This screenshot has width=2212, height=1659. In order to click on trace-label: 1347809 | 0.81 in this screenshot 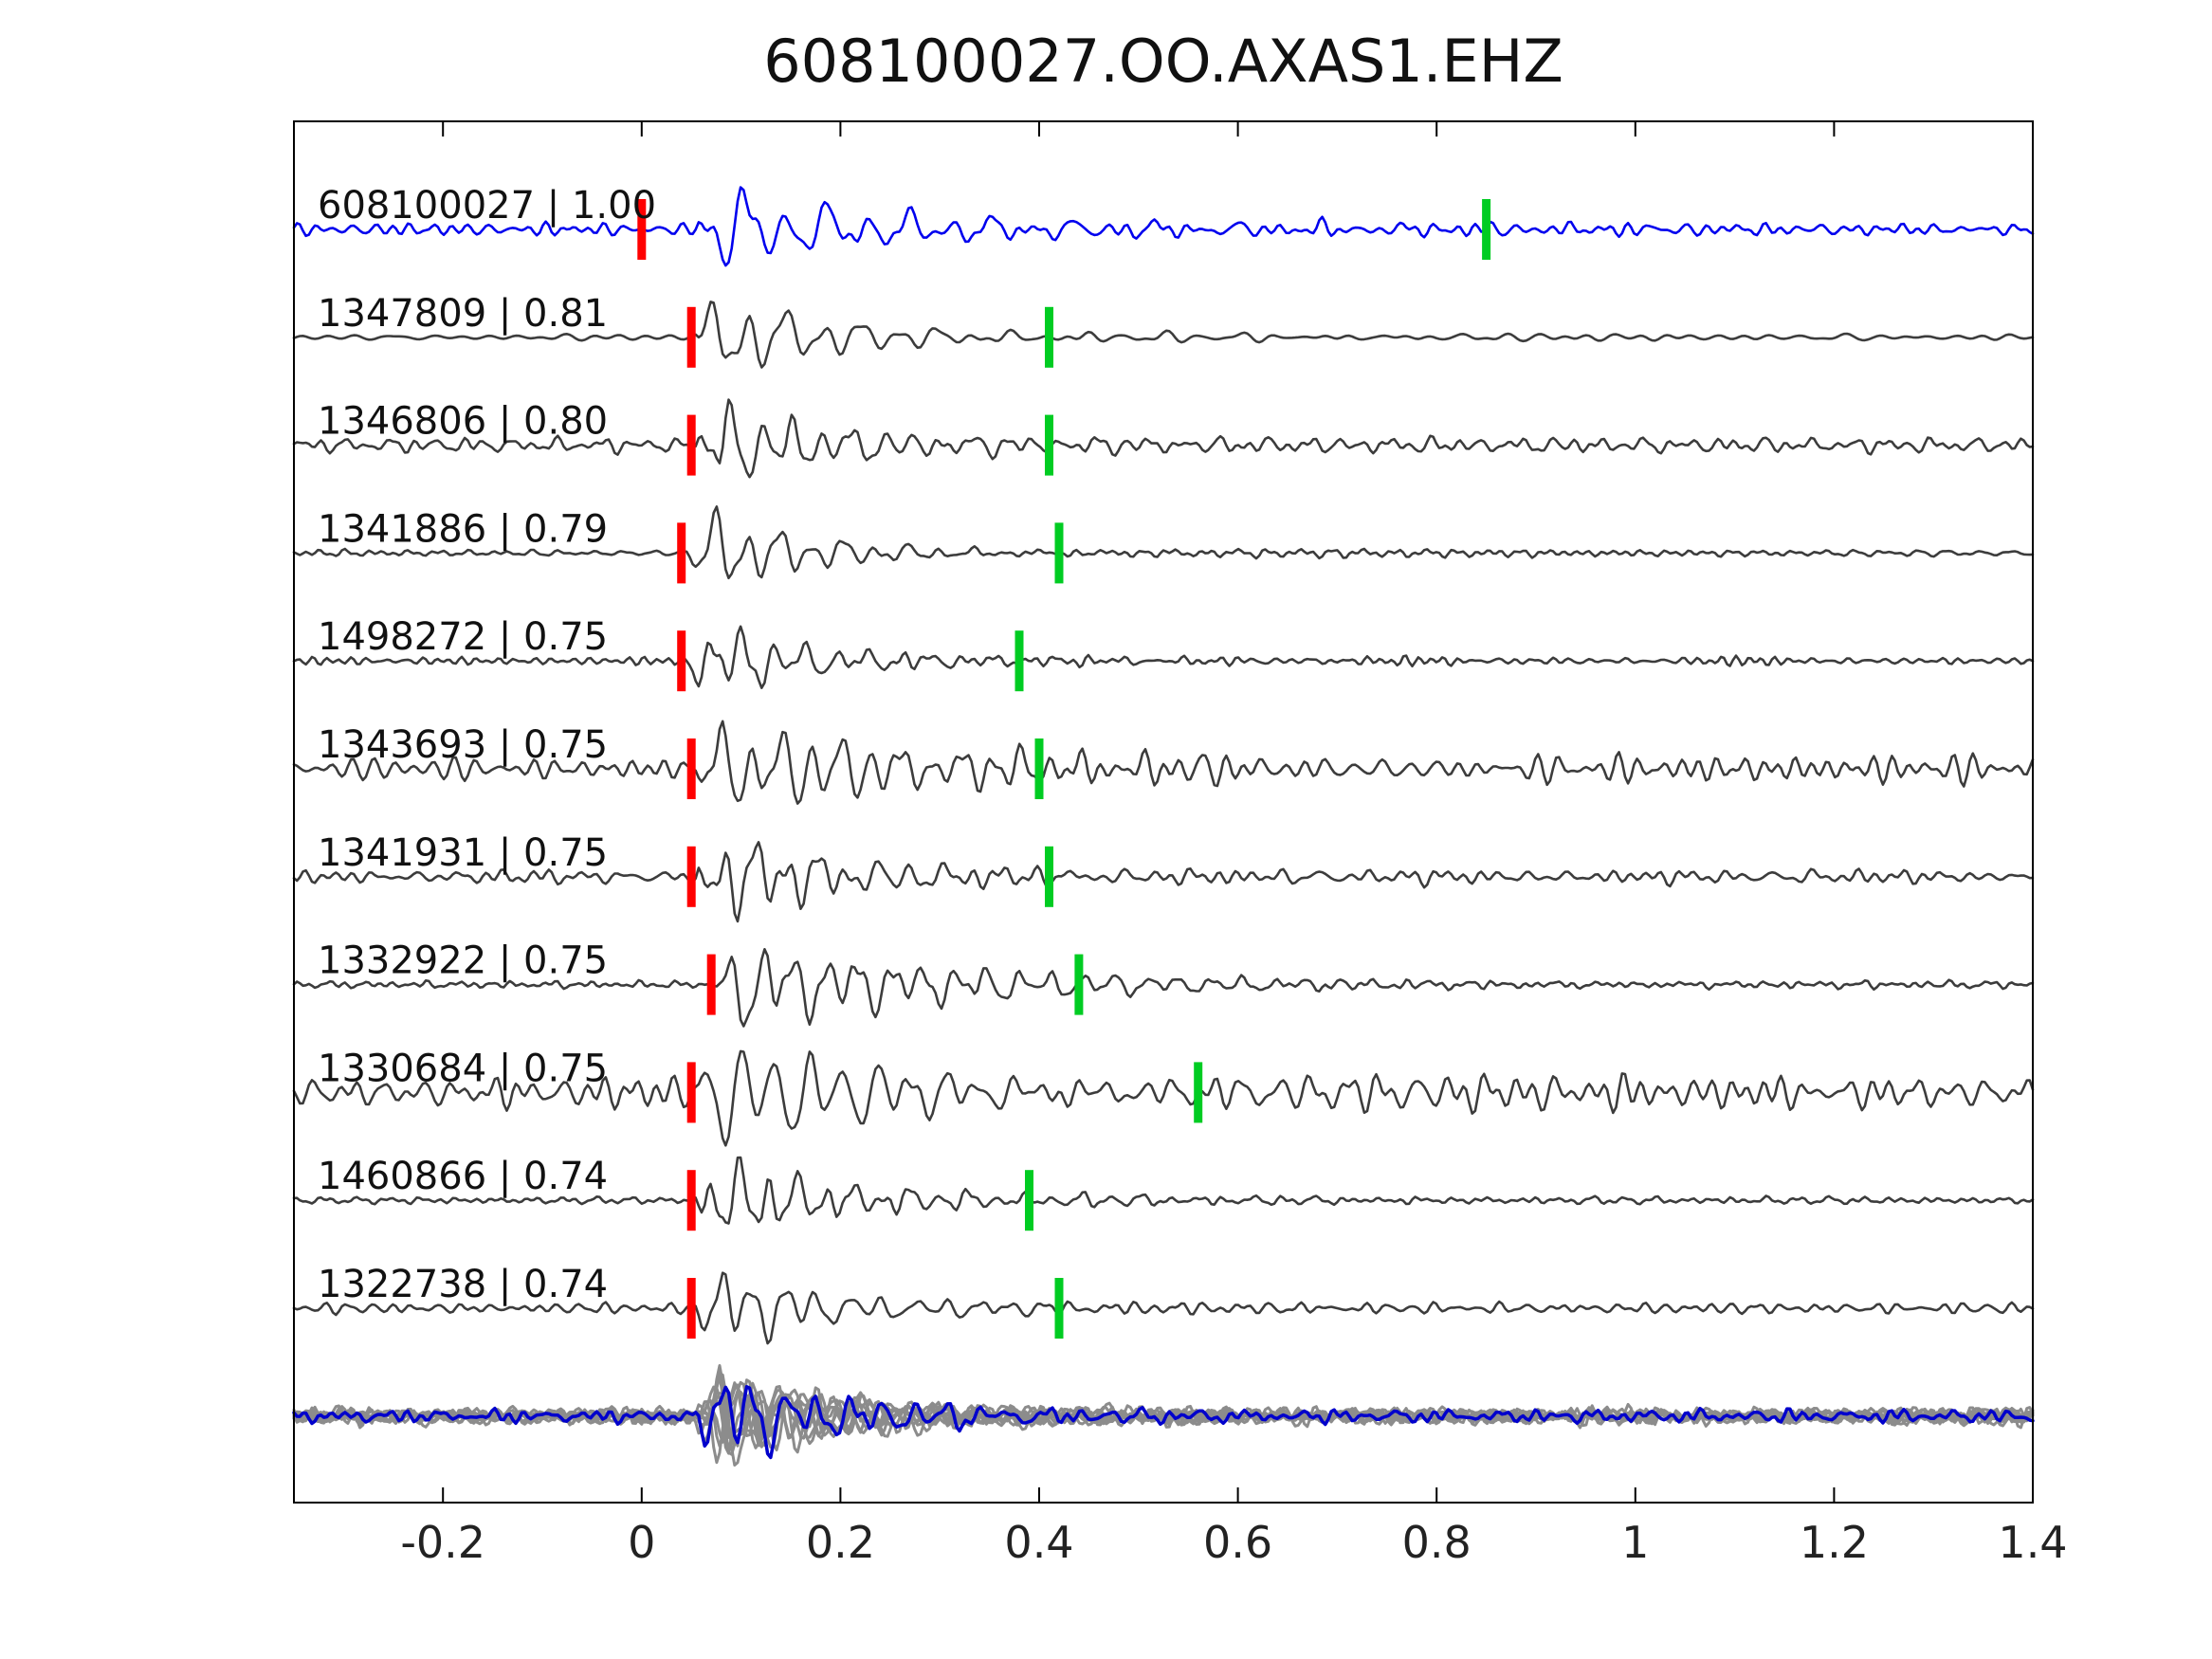, I will do `click(463, 314)`.